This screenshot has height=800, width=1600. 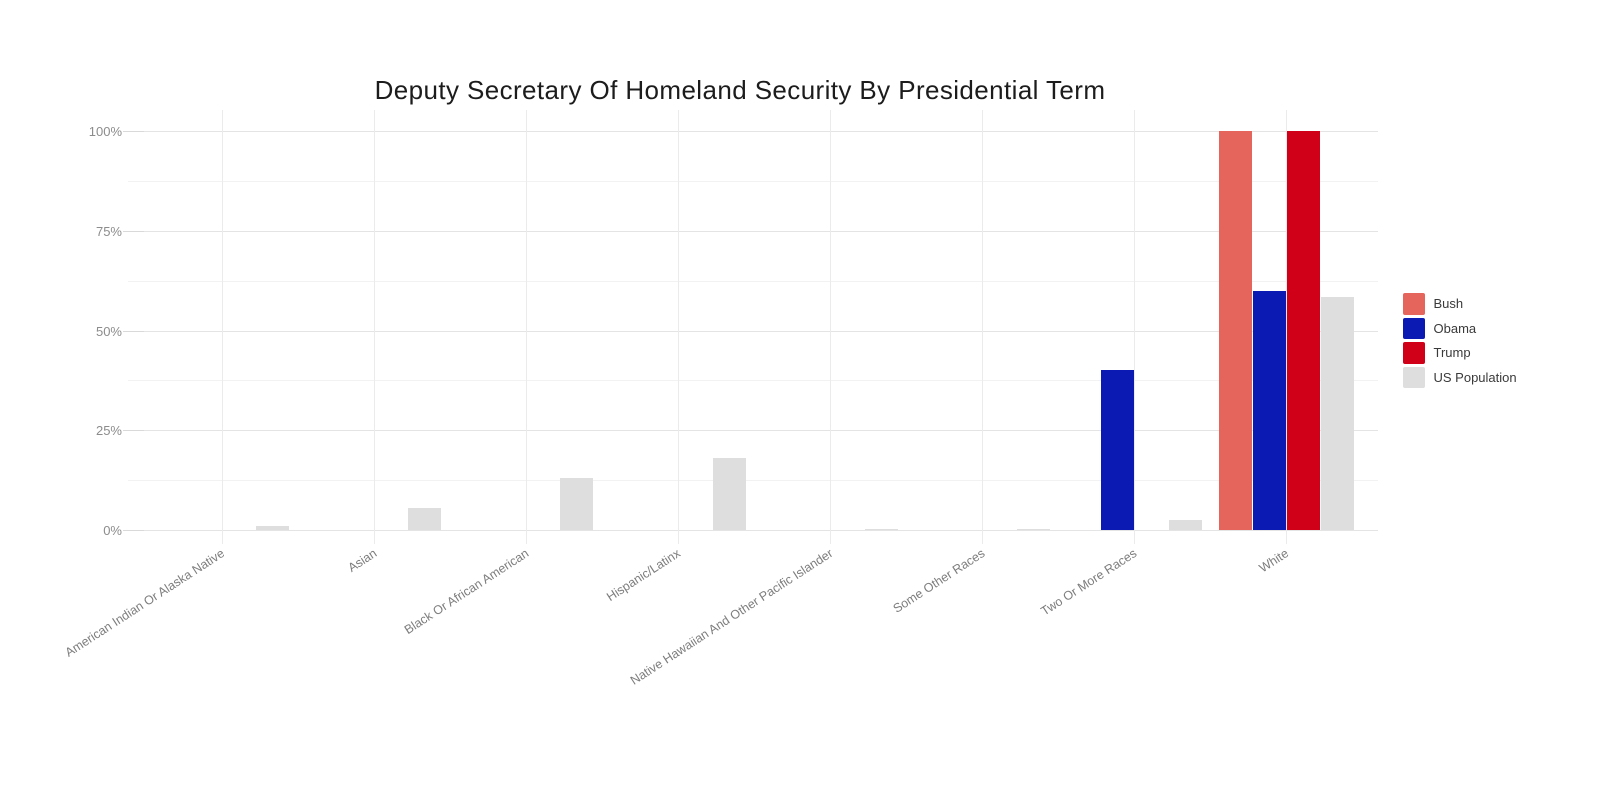 I want to click on x-tick-label-asian: Asian, so click(x=362, y=560).